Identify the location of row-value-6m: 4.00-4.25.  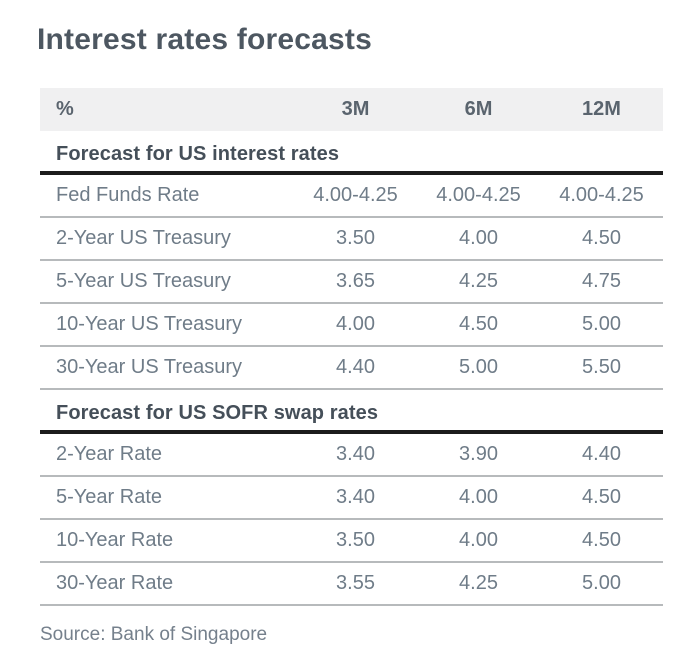
(478, 195).